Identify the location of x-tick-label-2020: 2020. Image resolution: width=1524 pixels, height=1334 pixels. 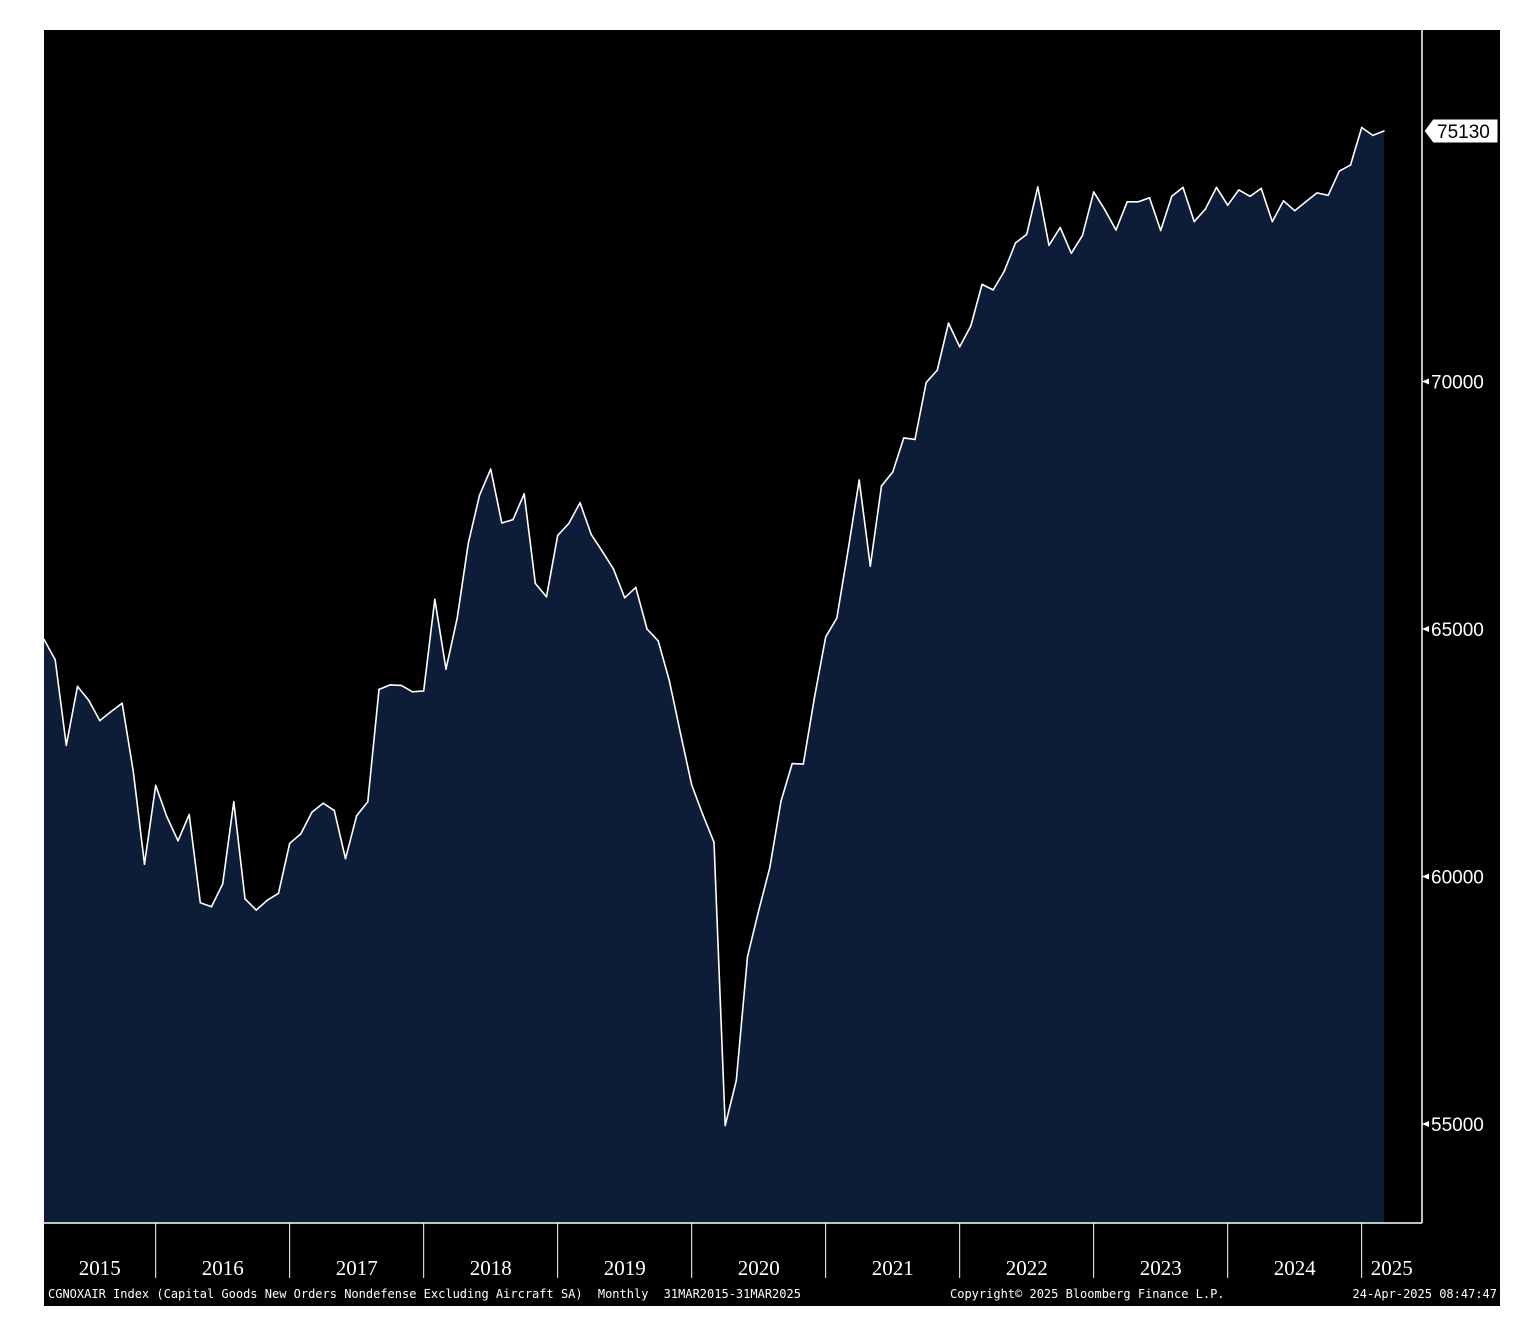
(759, 1268).